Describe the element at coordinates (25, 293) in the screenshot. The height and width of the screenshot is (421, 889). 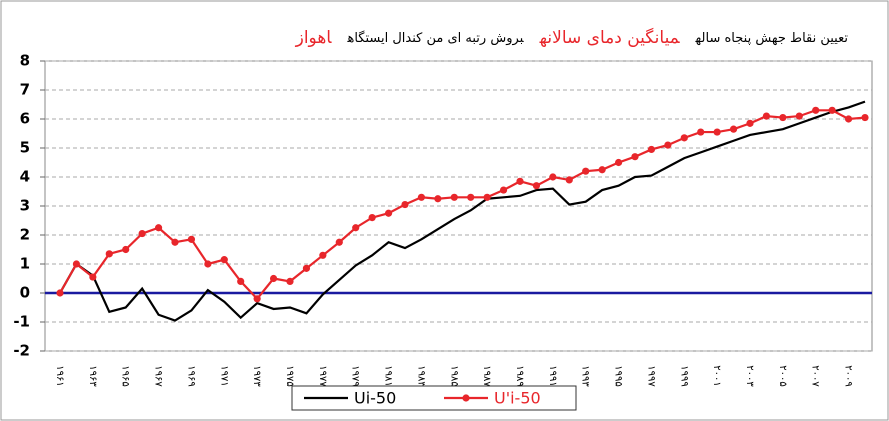
I see `y-tick-label: 0` at that location.